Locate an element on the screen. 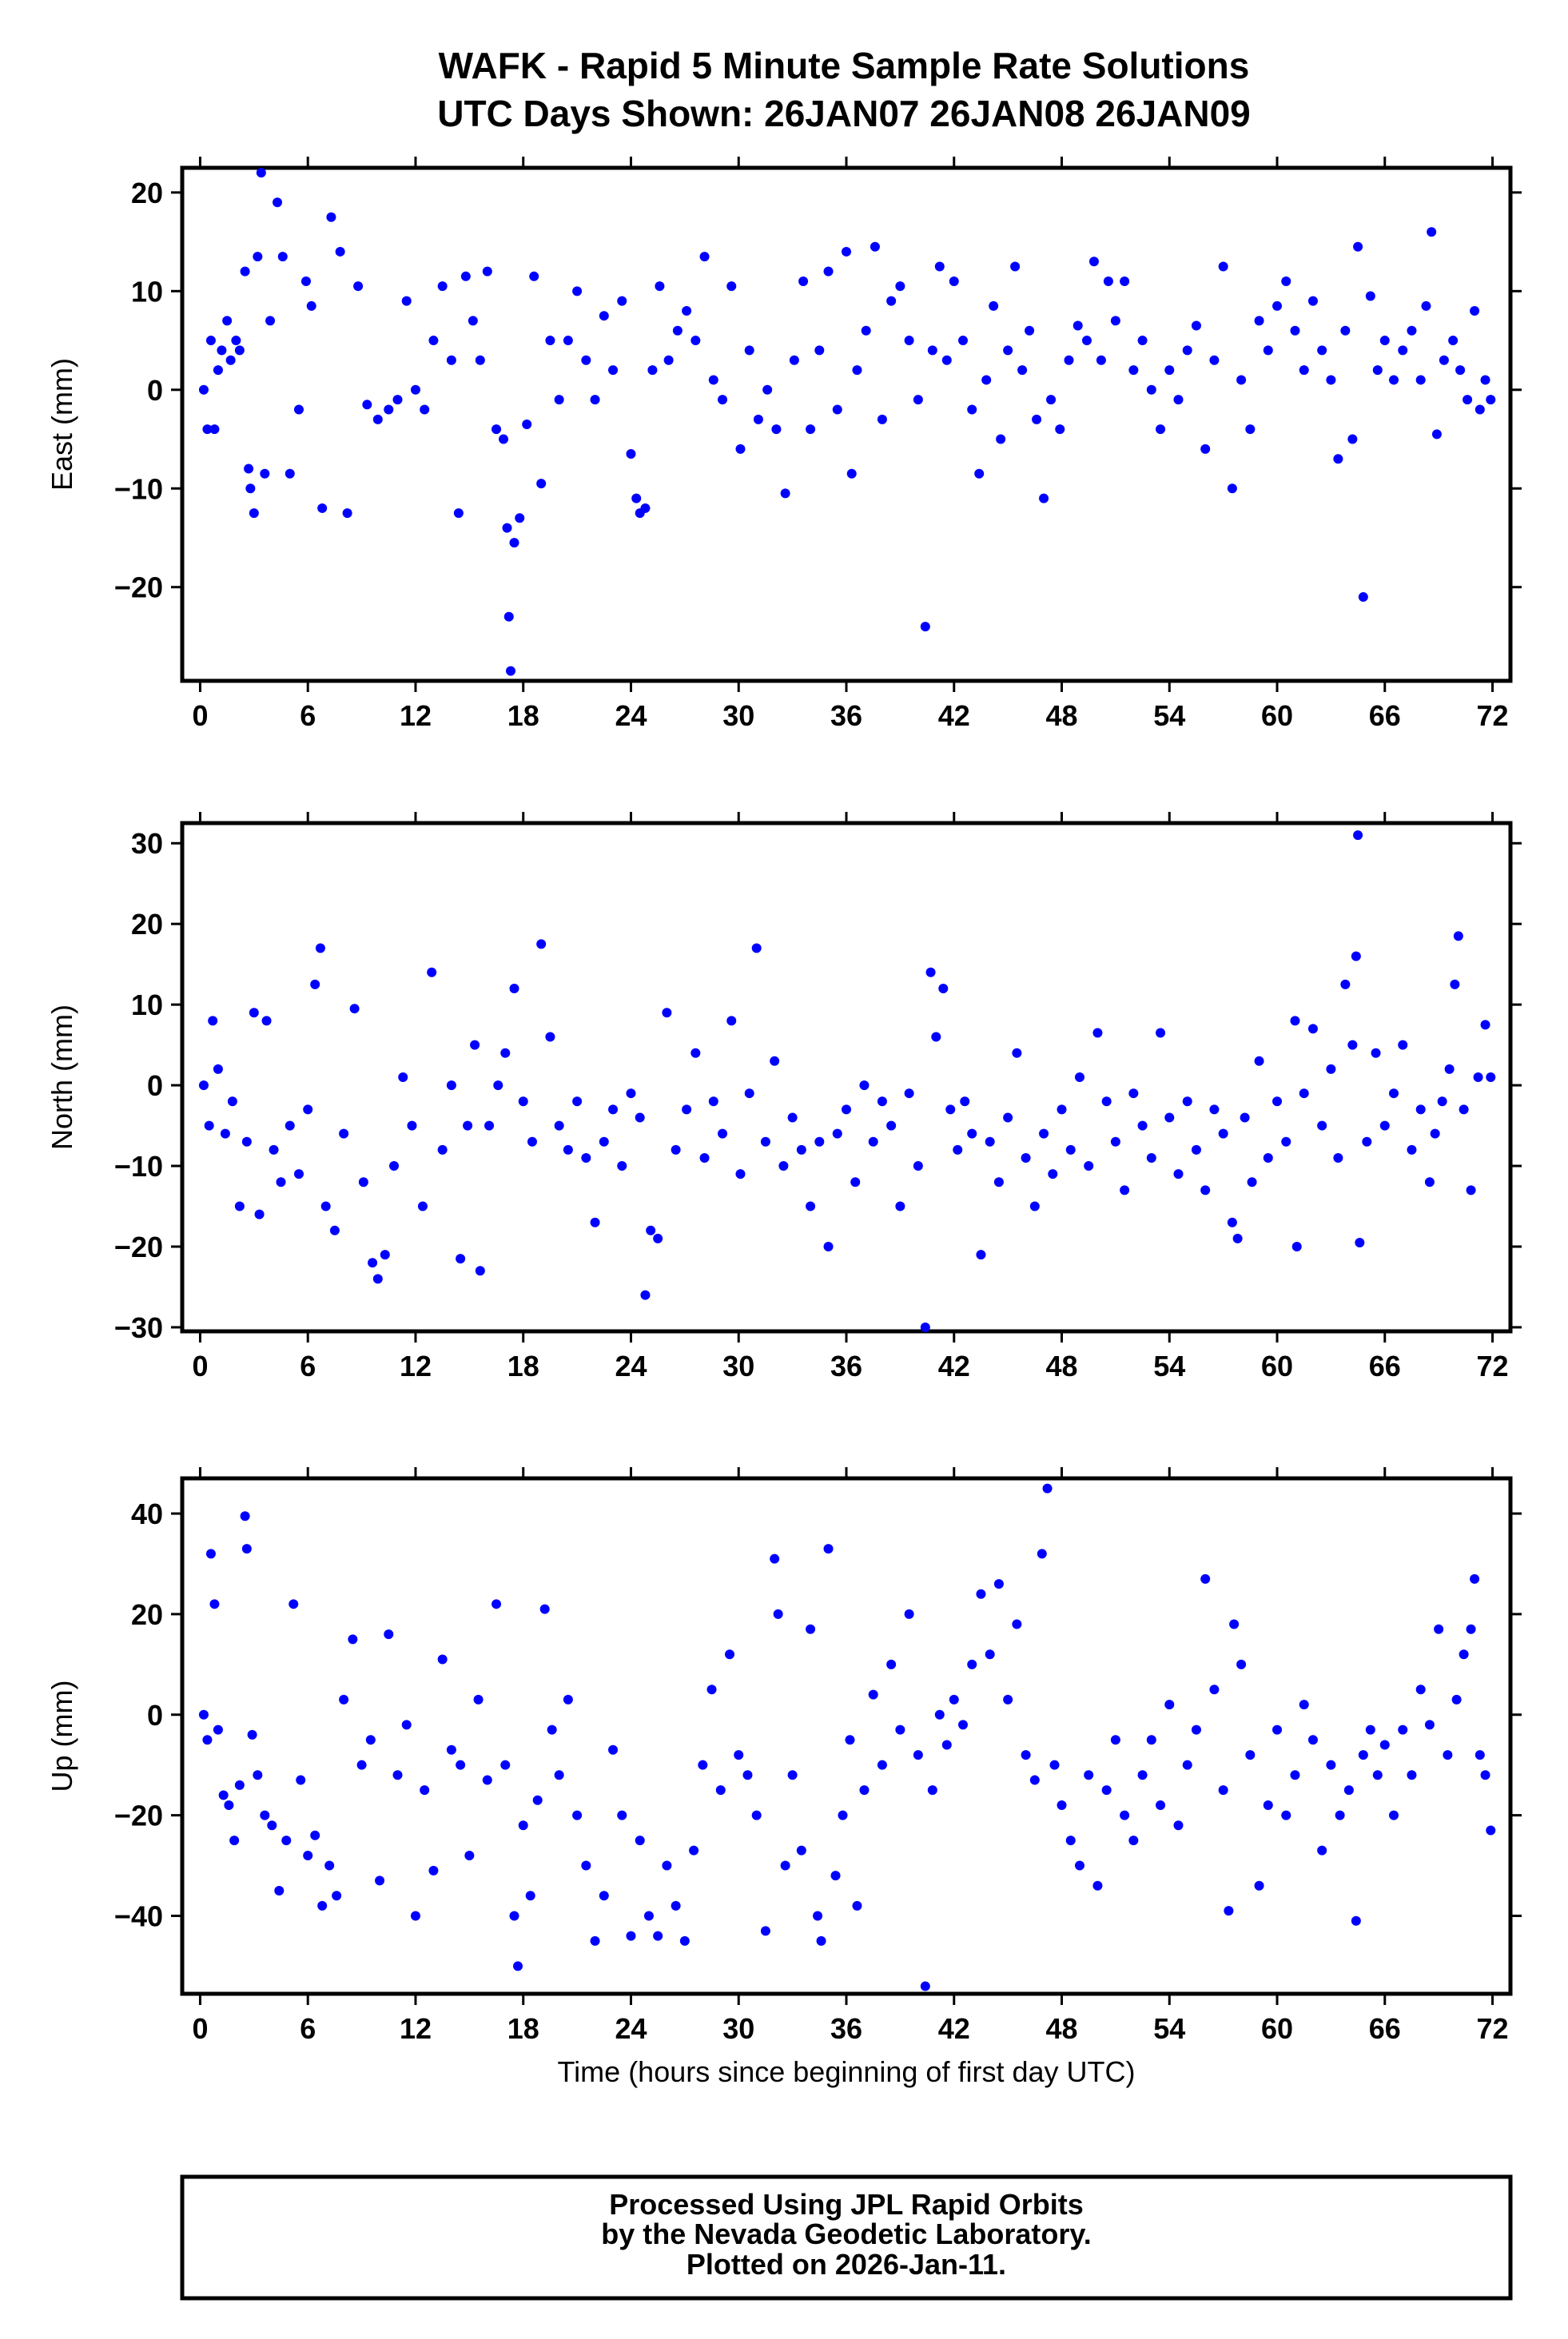 This screenshot has height=2339, width=1568. footer-frame is located at coordinates (846, 2237).